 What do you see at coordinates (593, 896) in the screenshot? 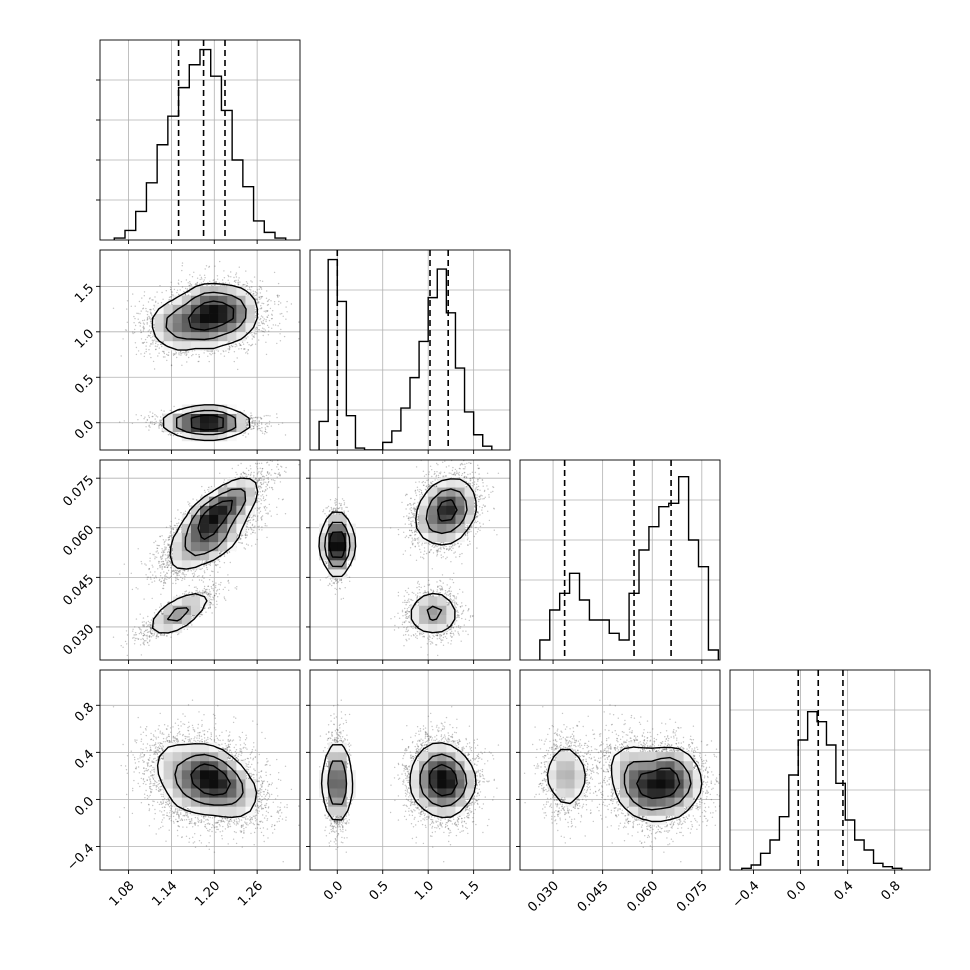
I see `x-tick-label: 0.045` at bounding box center [593, 896].